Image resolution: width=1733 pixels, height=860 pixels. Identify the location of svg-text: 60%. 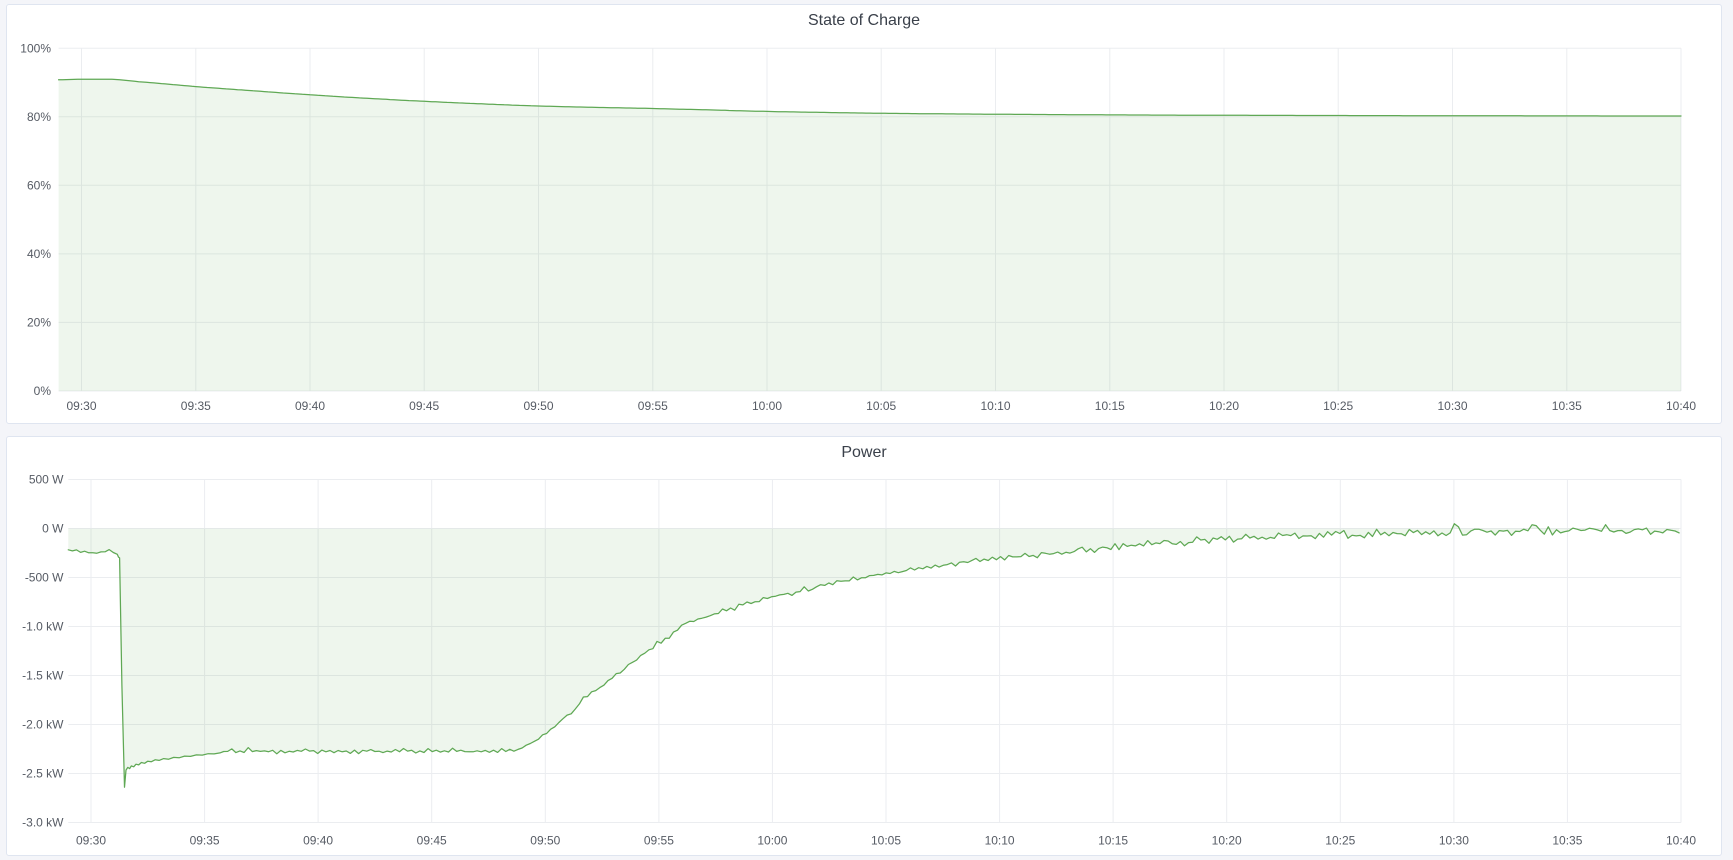
(39, 186).